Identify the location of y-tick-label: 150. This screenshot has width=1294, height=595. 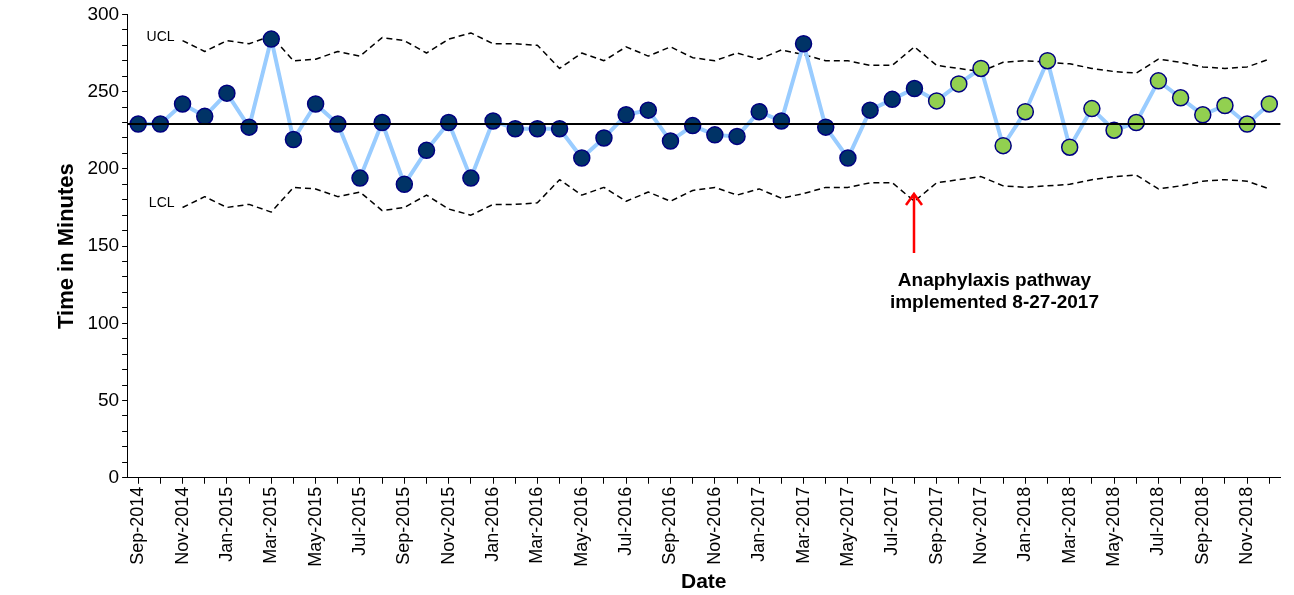
(103, 245).